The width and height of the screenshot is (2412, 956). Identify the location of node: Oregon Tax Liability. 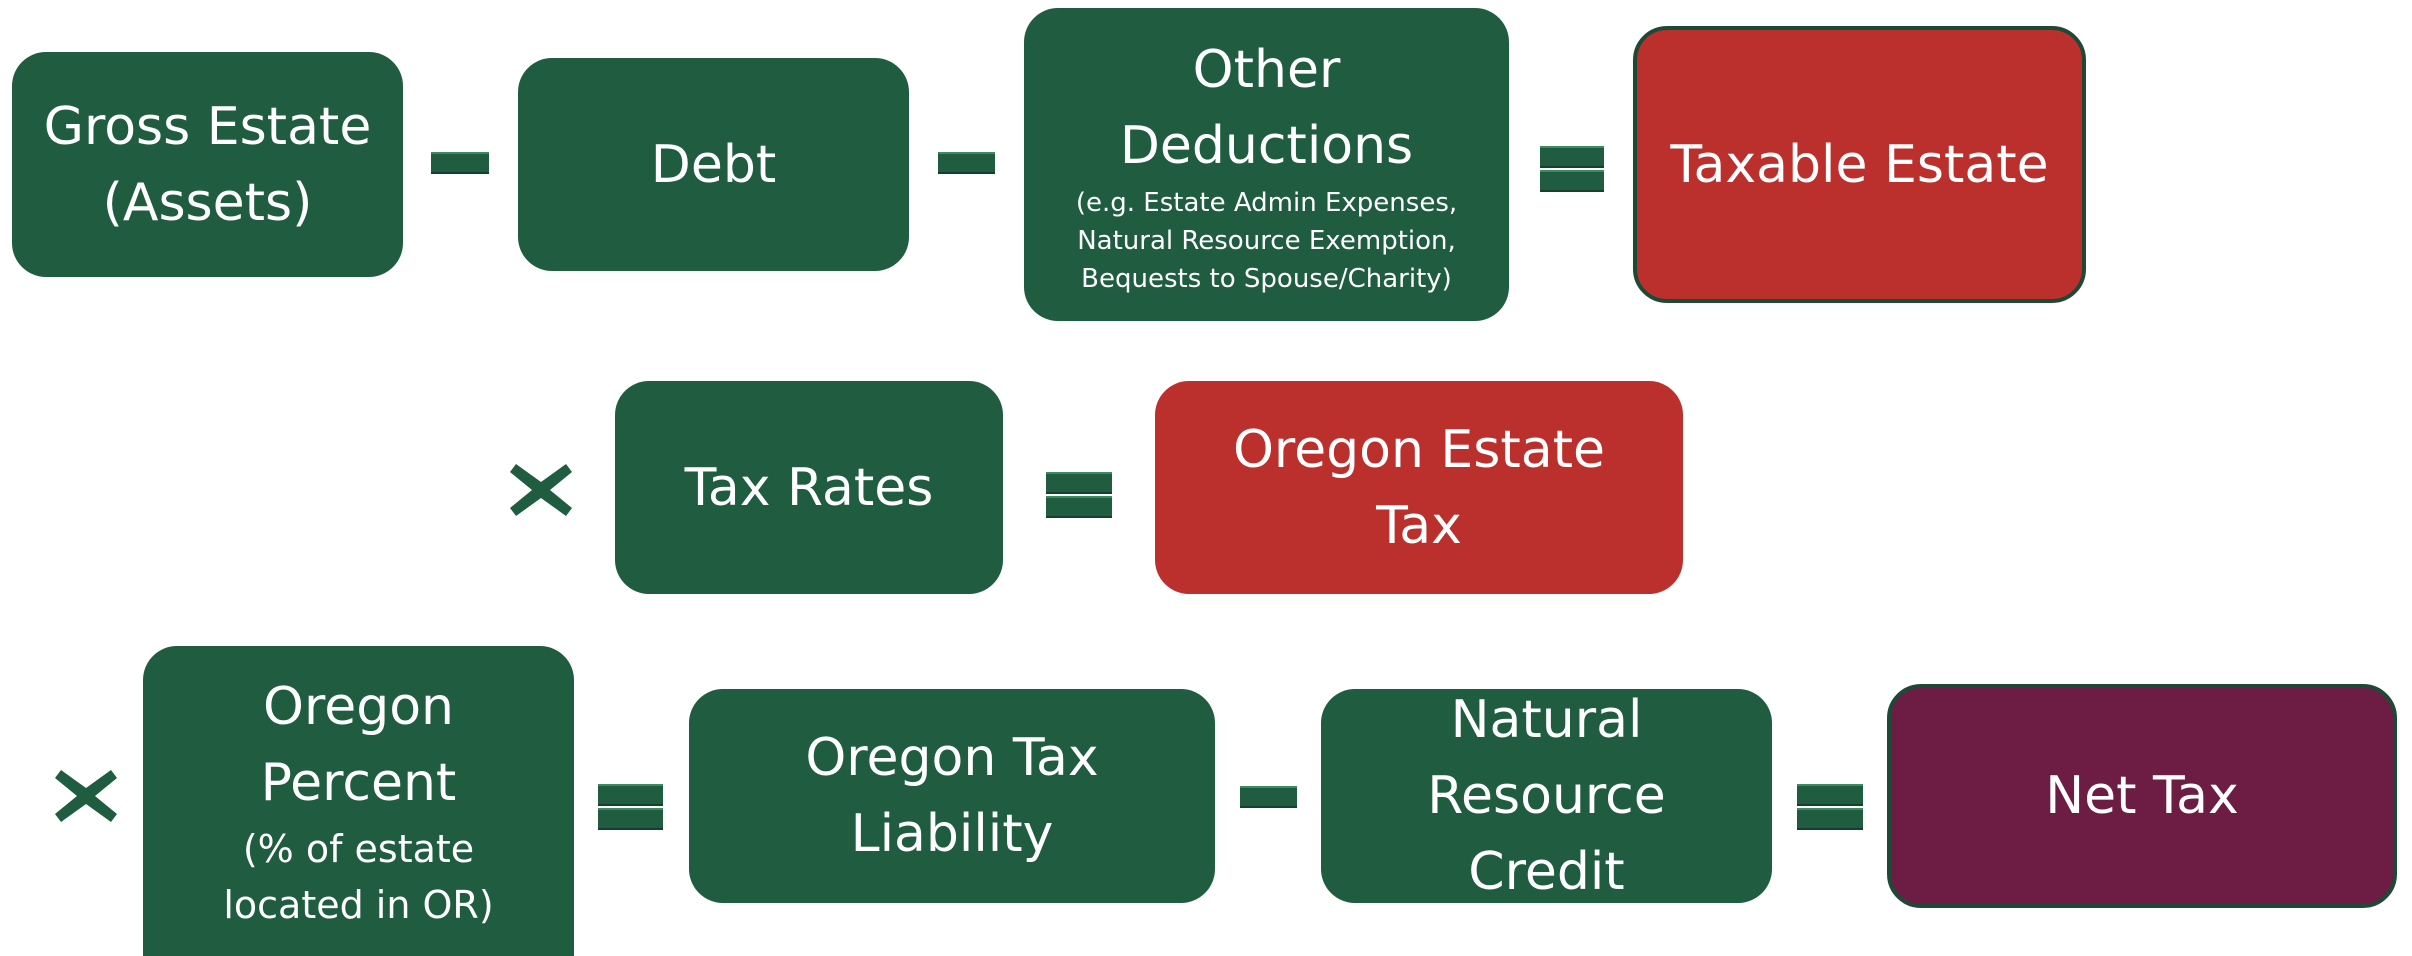
(952, 796).